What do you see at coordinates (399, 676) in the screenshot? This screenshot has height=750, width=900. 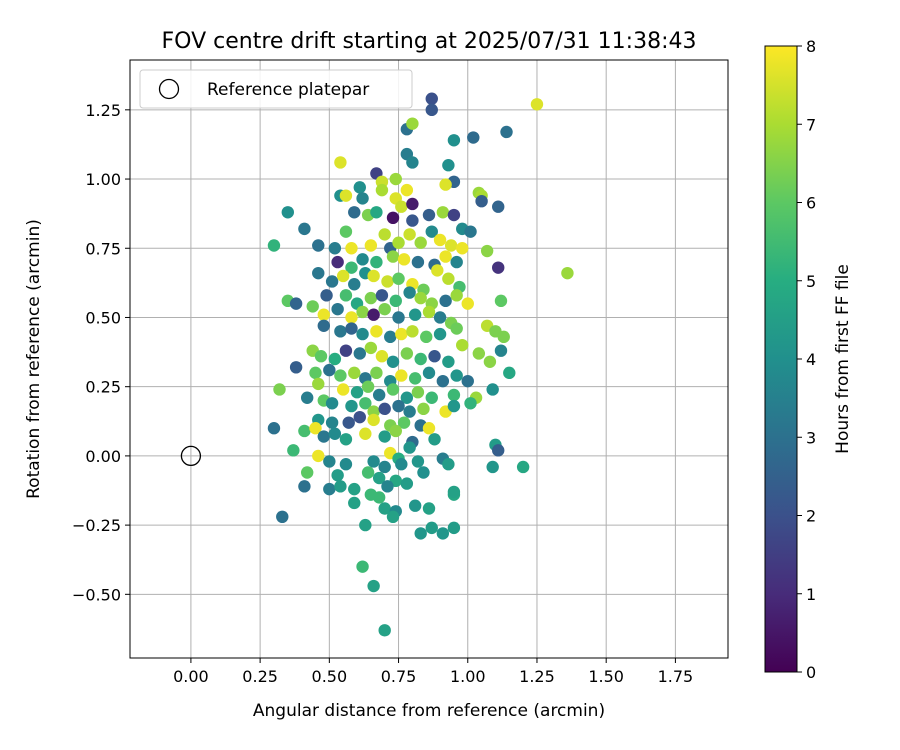 I see `x-tick-label: 0.75` at bounding box center [399, 676].